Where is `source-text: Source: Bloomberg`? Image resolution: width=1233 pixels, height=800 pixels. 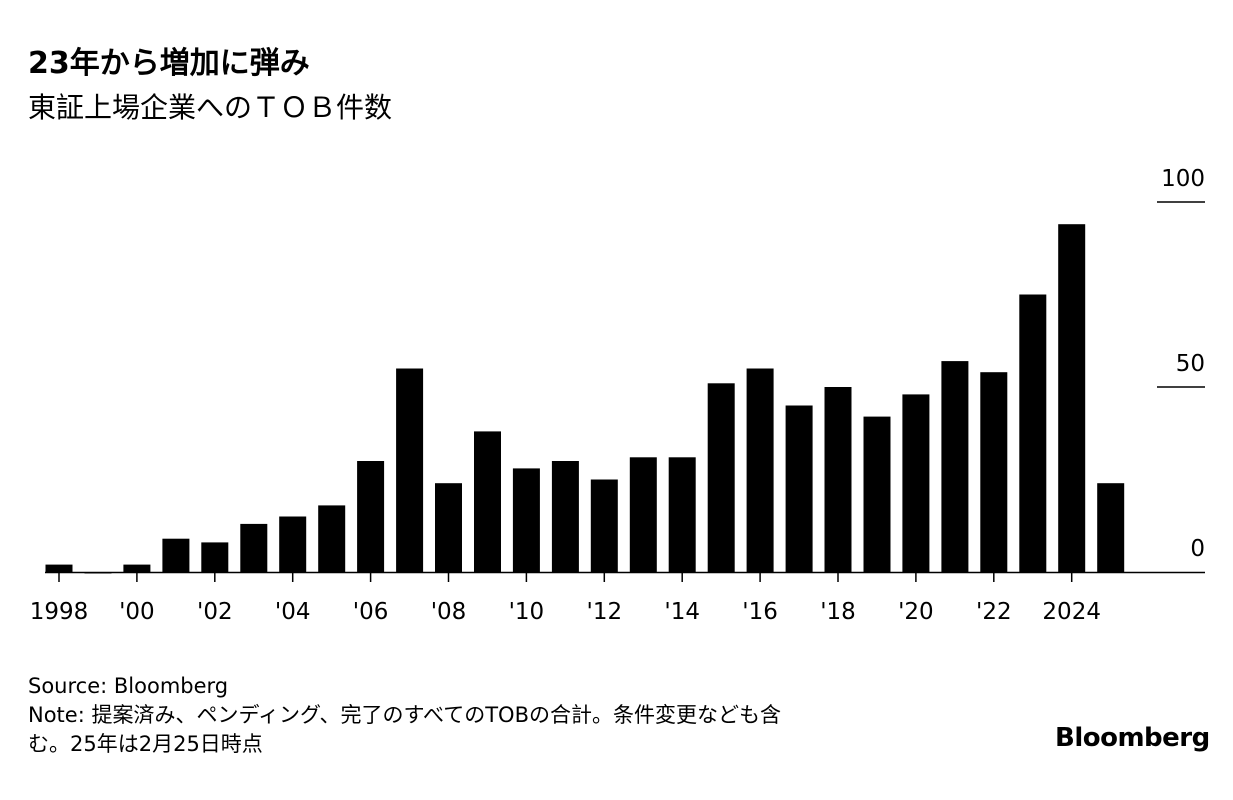
source-text: Source: Bloomberg is located at coordinates (128, 686).